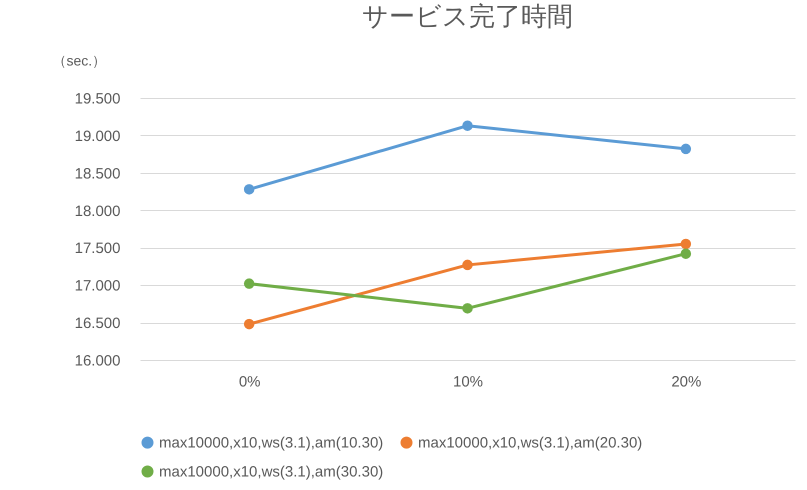  Describe the element at coordinates (97, 361) in the screenshot. I see `y-tick-label: 16.000` at that location.